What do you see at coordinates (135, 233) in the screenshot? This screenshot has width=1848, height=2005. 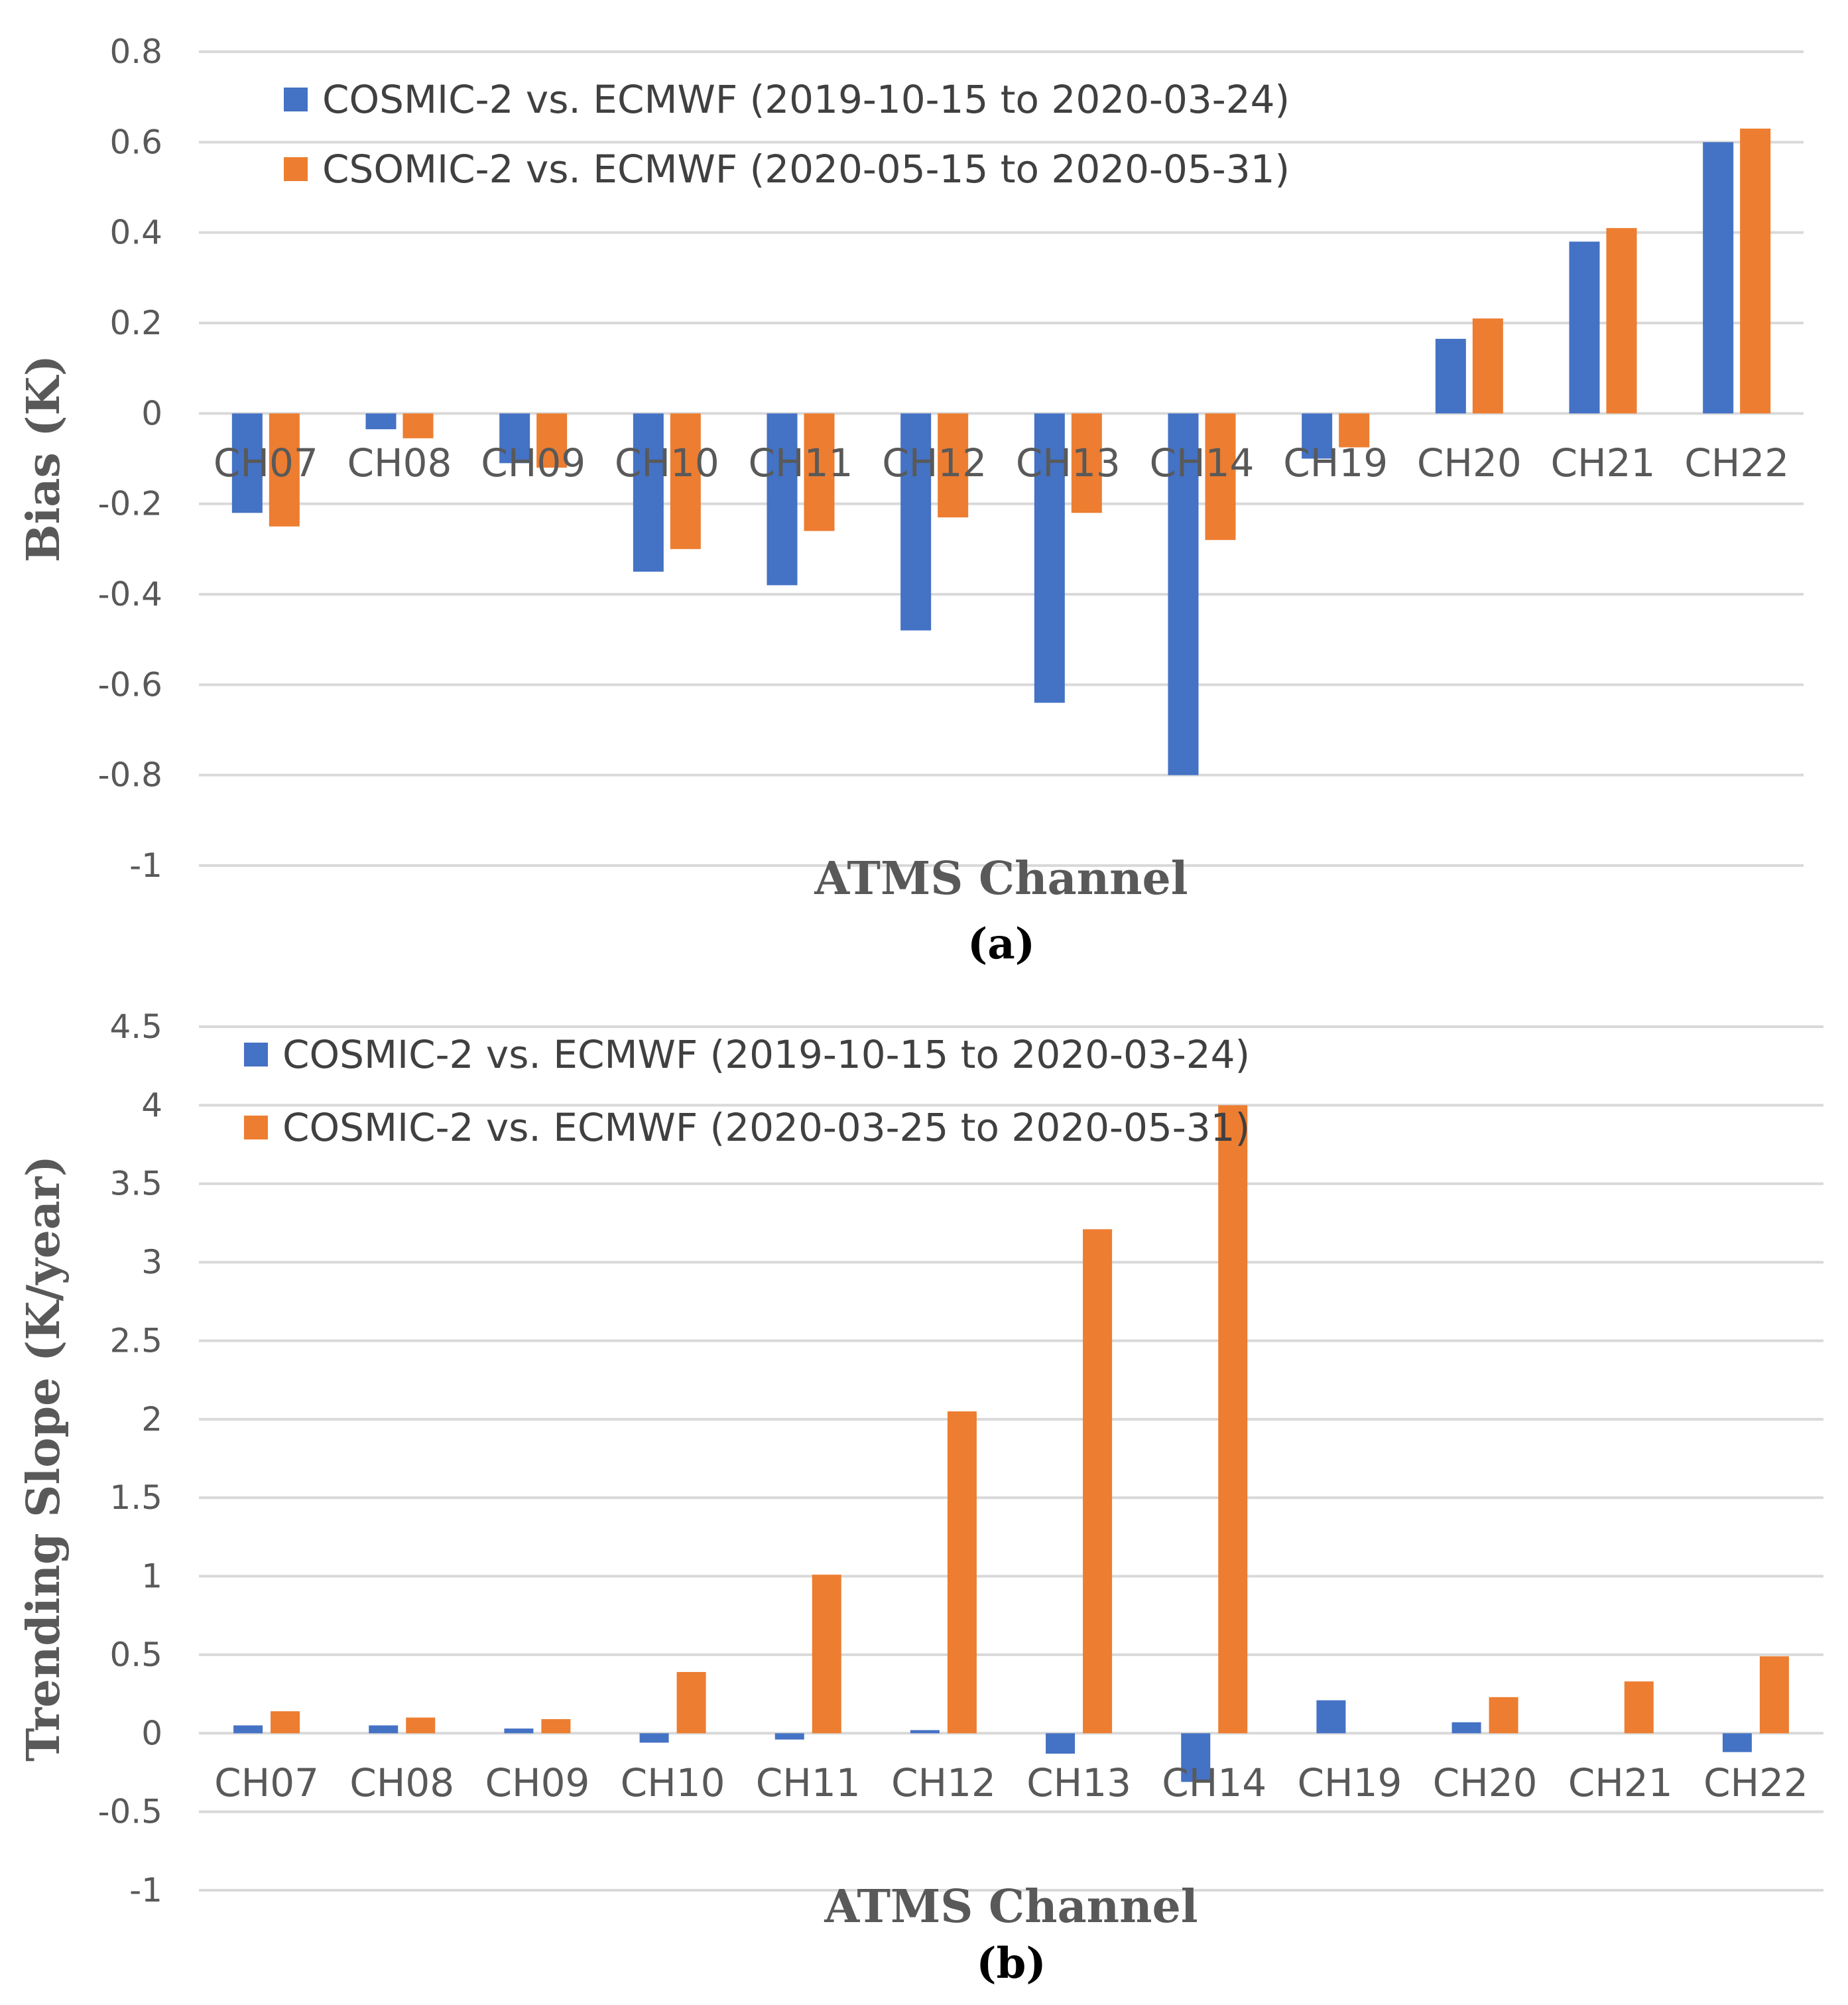 I see `y-tick-label: 0.4` at bounding box center [135, 233].